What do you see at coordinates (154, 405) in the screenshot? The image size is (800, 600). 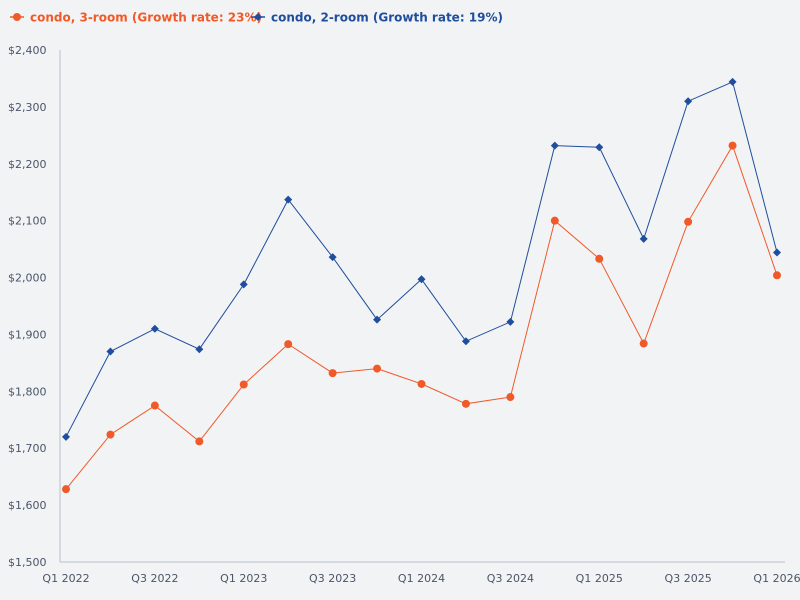 I see `data-point-3-room-q3-2022` at bounding box center [154, 405].